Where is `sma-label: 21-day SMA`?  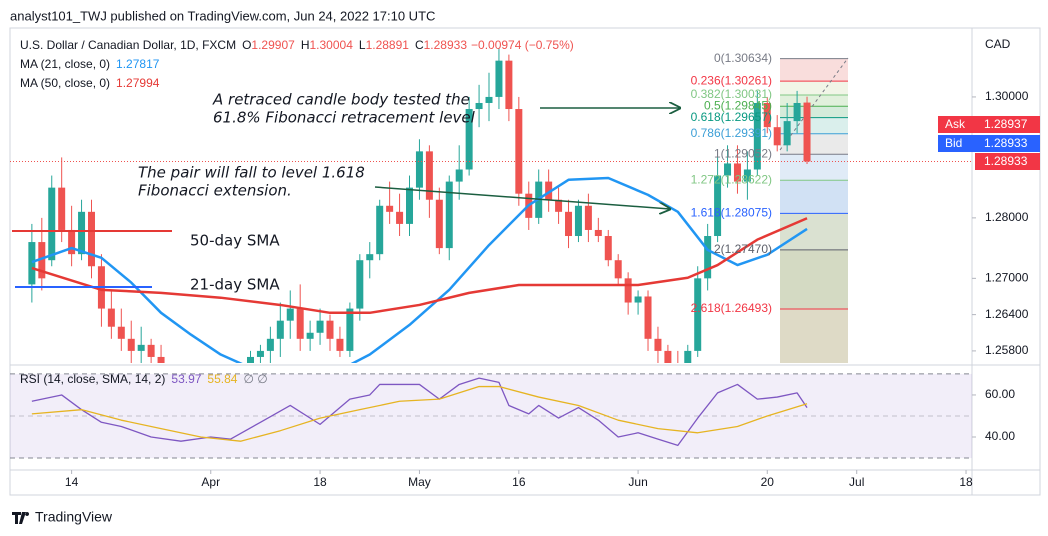
sma-label: 21-day SMA is located at coordinates (235, 285).